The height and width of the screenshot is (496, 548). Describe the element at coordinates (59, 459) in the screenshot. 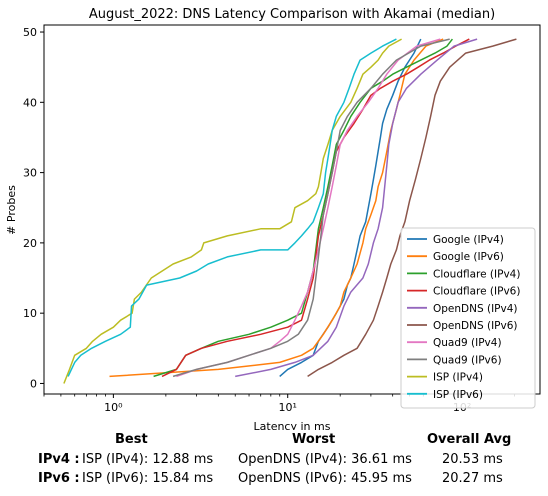

I see `ipv4-row-label: IPv4 :` at that location.